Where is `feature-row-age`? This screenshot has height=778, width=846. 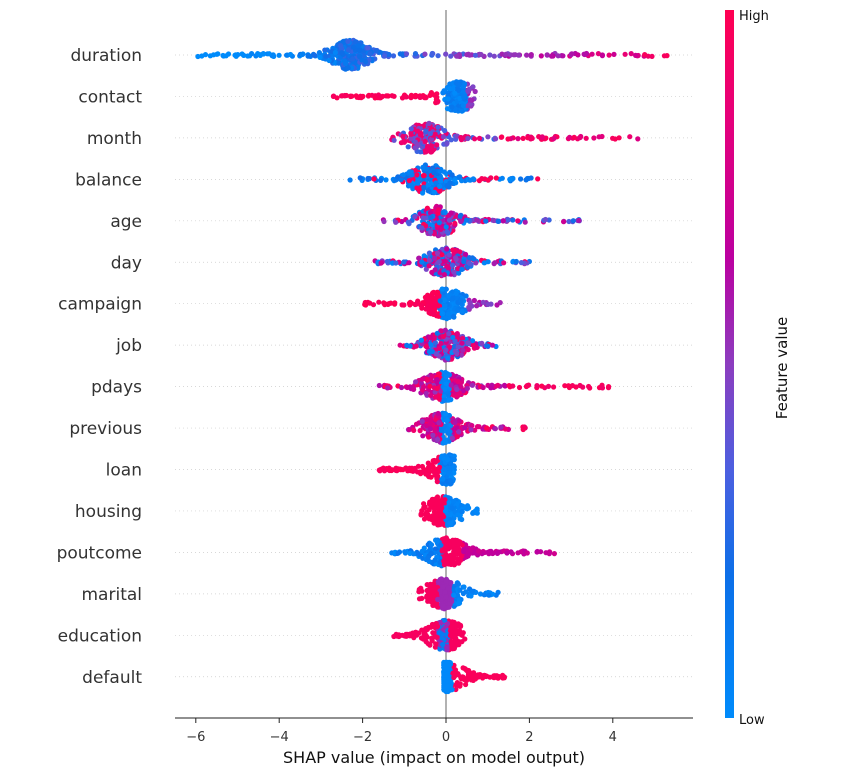
feature-row-age is located at coordinates (481, 221).